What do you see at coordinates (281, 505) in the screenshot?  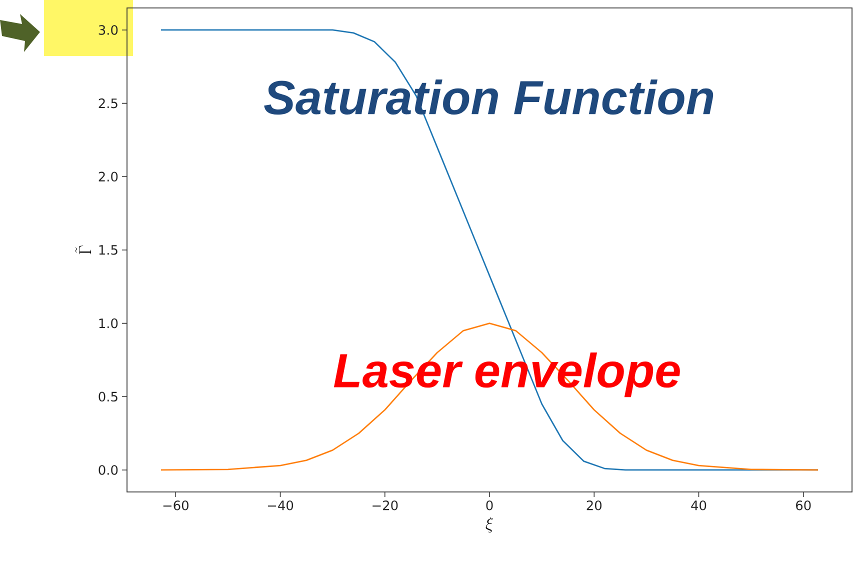 I see `x-tick-label: −40` at bounding box center [281, 505].